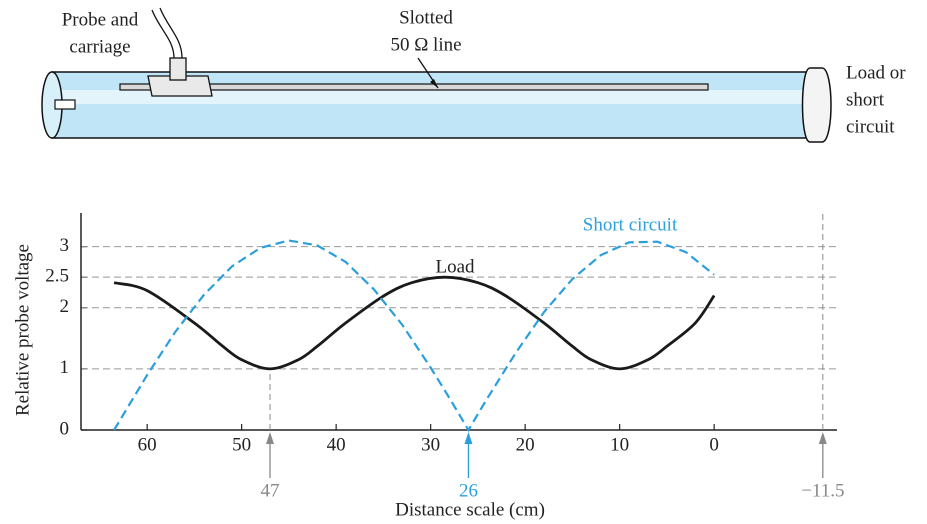 This screenshot has width=927, height=524. Describe the element at coordinates (22, 330) in the screenshot. I see `y-axis-label: Relative probe voltage` at that location.